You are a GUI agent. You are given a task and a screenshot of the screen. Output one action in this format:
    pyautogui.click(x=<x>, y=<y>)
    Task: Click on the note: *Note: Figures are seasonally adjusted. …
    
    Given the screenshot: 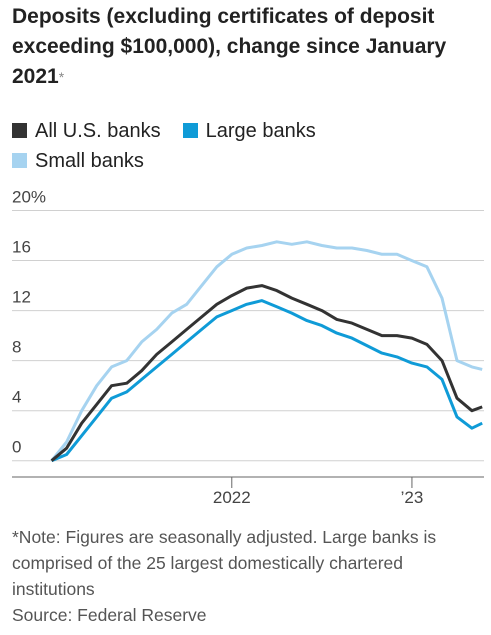 What is the action you would take?
    pyautogui.click(x=224, y=563)
    